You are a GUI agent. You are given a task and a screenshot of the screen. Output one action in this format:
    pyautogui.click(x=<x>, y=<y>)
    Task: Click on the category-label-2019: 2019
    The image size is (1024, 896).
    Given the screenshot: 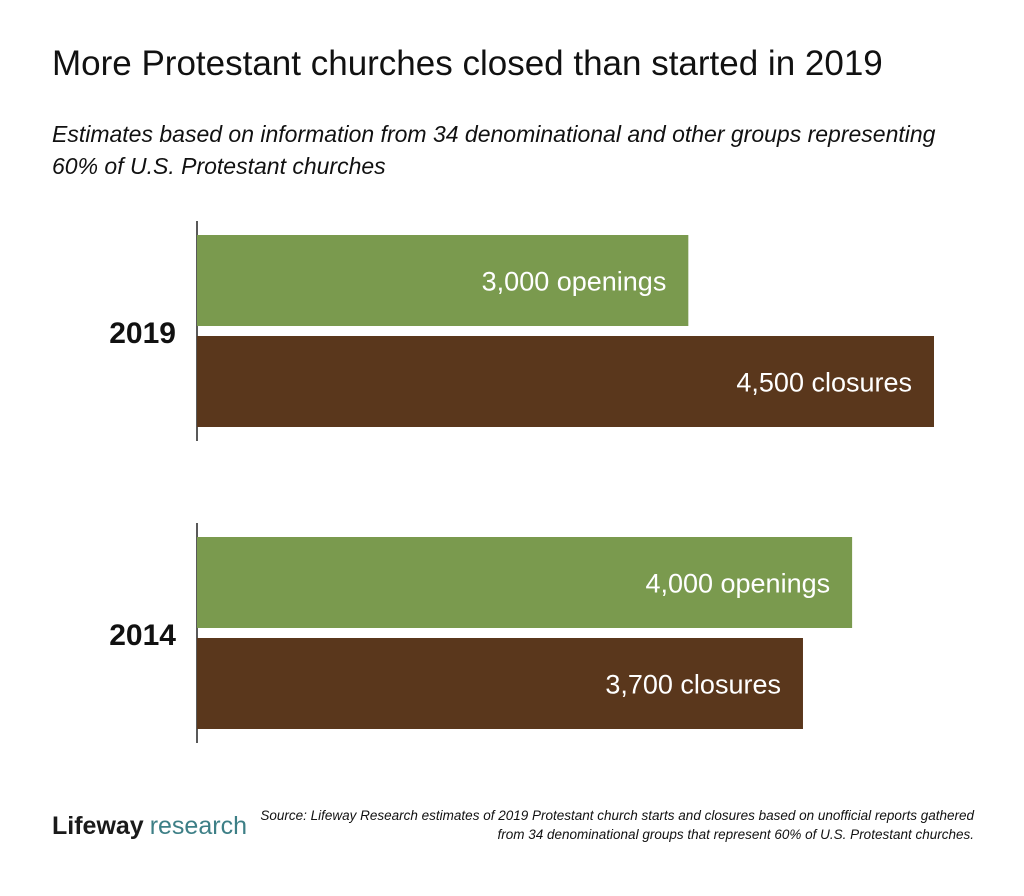 What is the action you would take?
    pyautogui.click(x=142, y=333)
    